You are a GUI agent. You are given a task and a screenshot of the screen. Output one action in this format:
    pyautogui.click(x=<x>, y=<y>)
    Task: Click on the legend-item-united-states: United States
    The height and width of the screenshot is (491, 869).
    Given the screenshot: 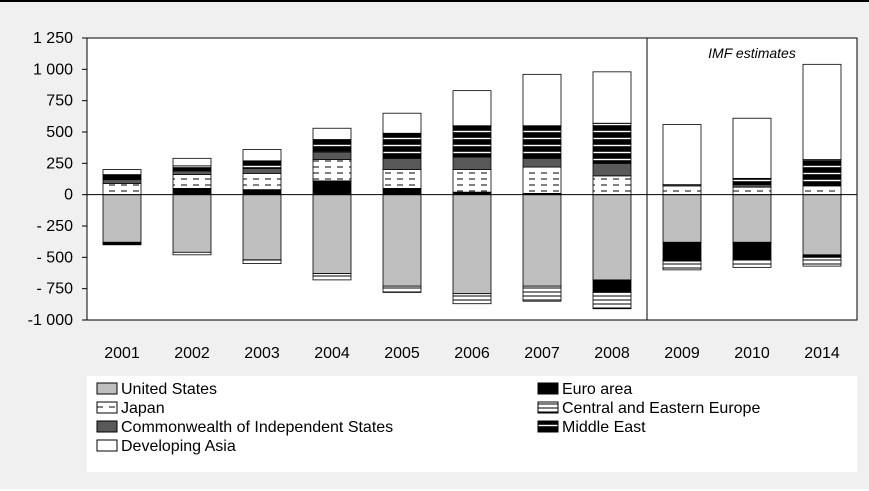 What is the action you would take?
    pyautogui.click(x=156, y=389)
    